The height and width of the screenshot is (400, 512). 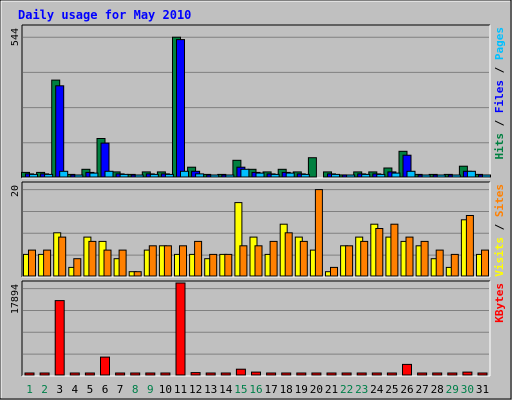 I want to click on legend-entry: /, so click(x=499, y=227).